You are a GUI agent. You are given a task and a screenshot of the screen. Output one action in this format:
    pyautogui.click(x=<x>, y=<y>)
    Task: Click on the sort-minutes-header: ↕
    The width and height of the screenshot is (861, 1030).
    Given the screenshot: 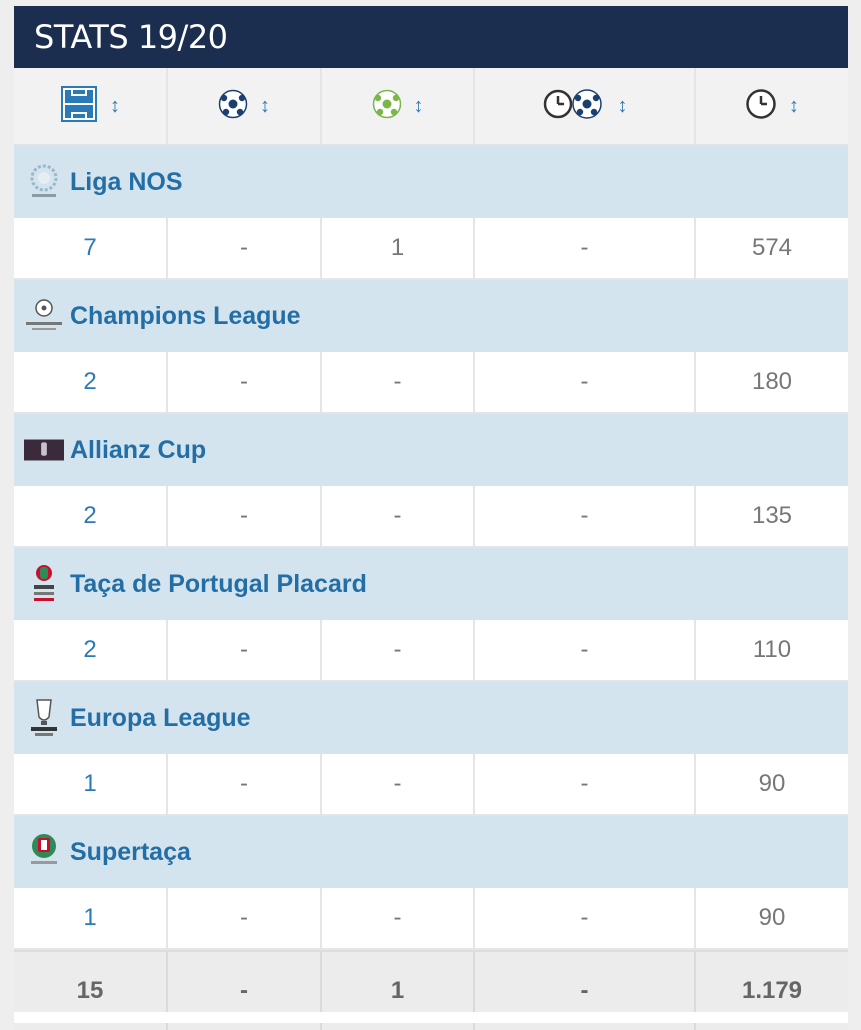 What is the action you would take?
    pyautogui.click(x=772, y=106)
    